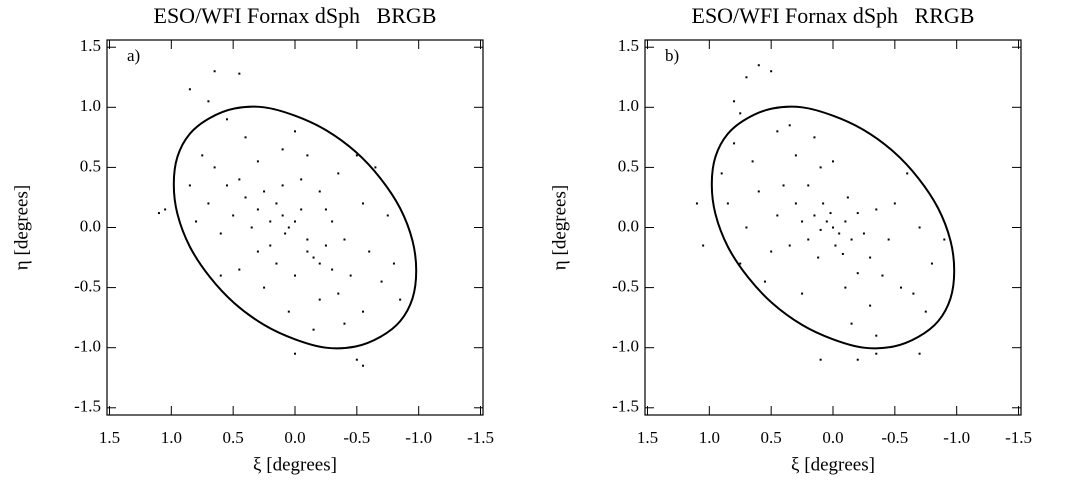  Describe the element at coordinates (833, 15) in the screenshot. I see `chart-title: ESO/WFI Fornax dSph RRGB` at that location.